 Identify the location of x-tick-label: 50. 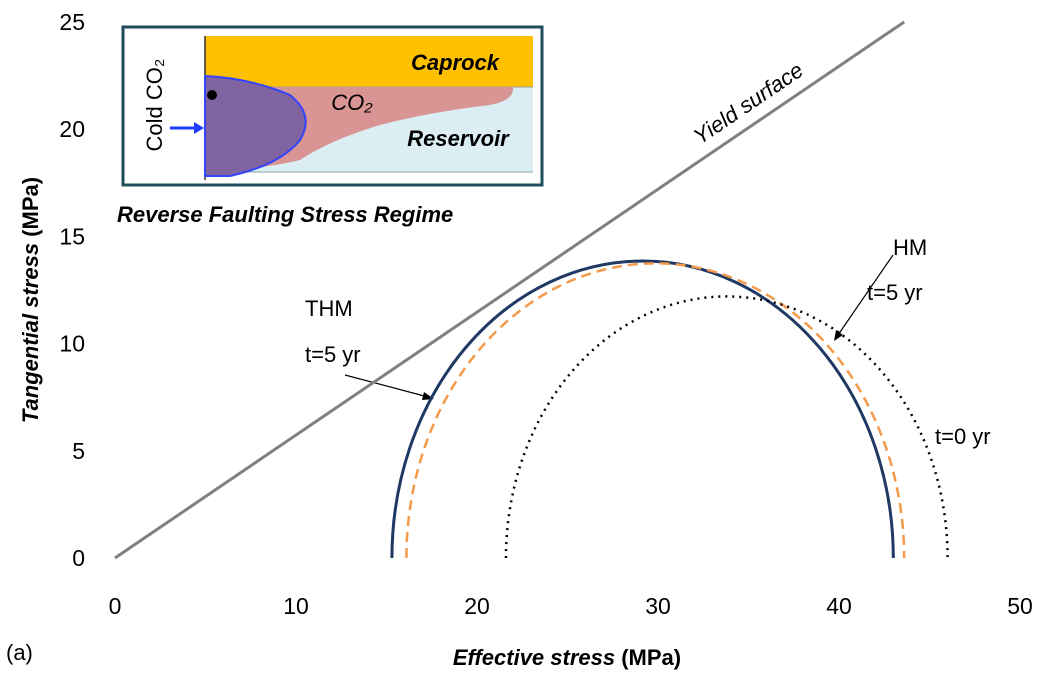
(1020, 606).